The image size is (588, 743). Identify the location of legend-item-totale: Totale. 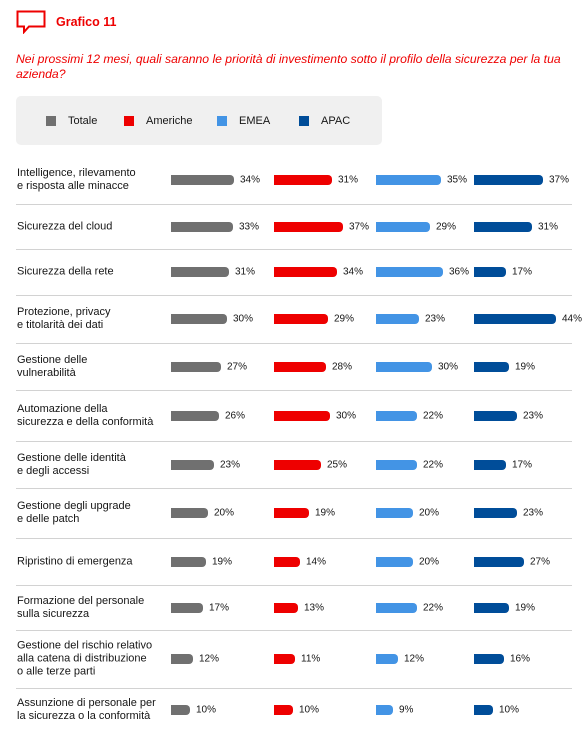
(71, 120).